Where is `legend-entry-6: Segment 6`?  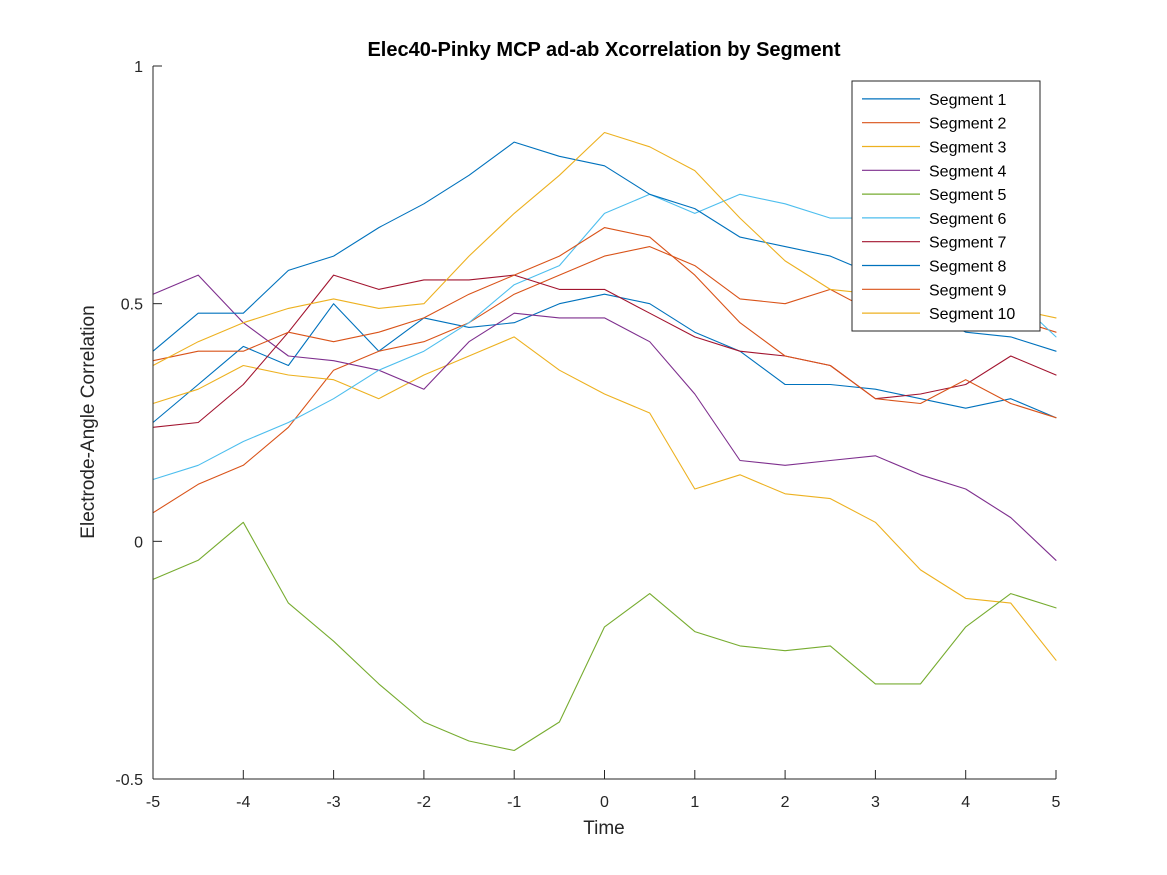 legend-entry-6: Segment 6 is located at coordinates (967, 219).